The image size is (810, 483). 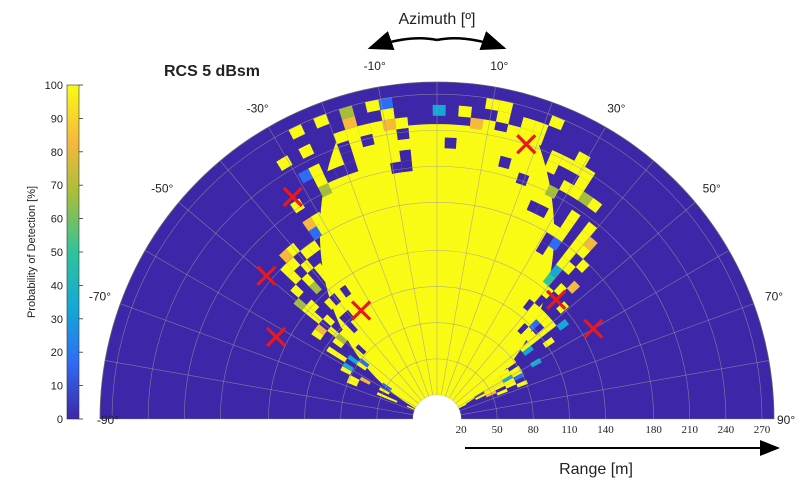 I want to click on colorbar-tick-label: 10, so click(x=57, y=387).